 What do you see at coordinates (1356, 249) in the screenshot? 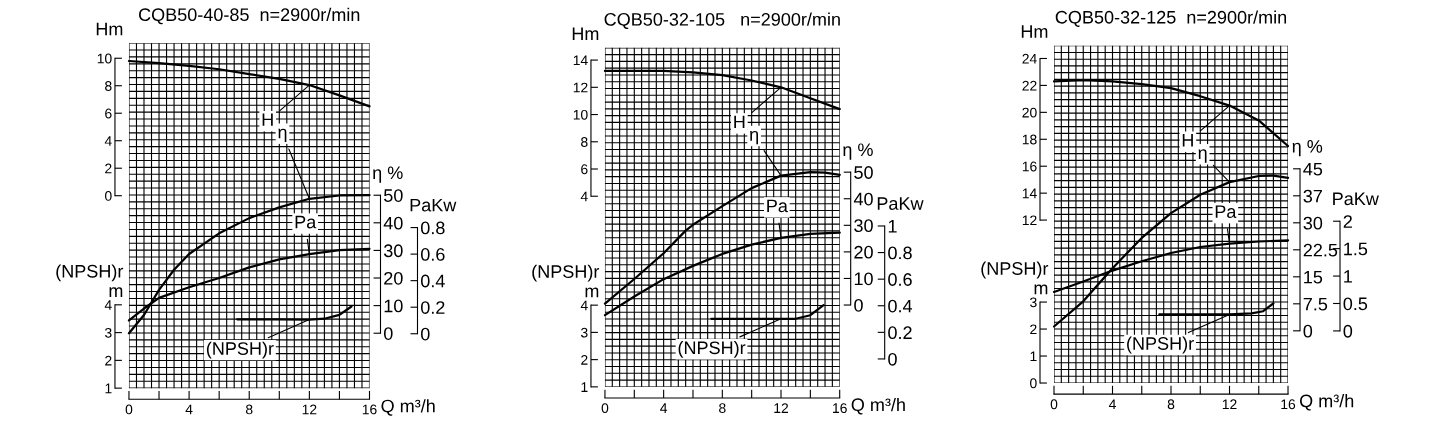
I see `y3-tick-label: 1.5` at bounding box center [1356, 249].